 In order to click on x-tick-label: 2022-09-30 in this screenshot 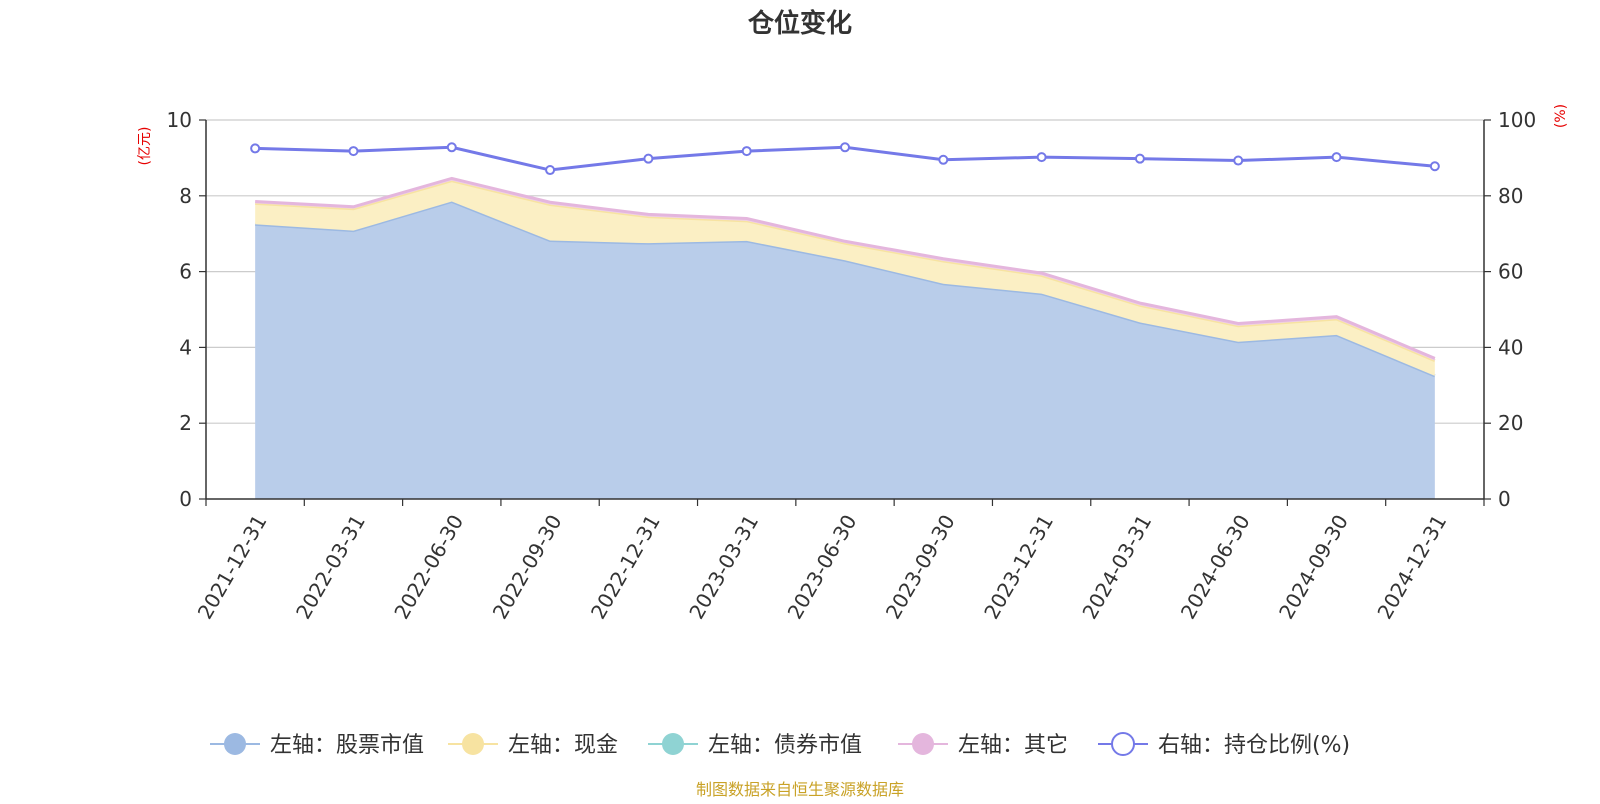, I will do `click(527, 567)`.